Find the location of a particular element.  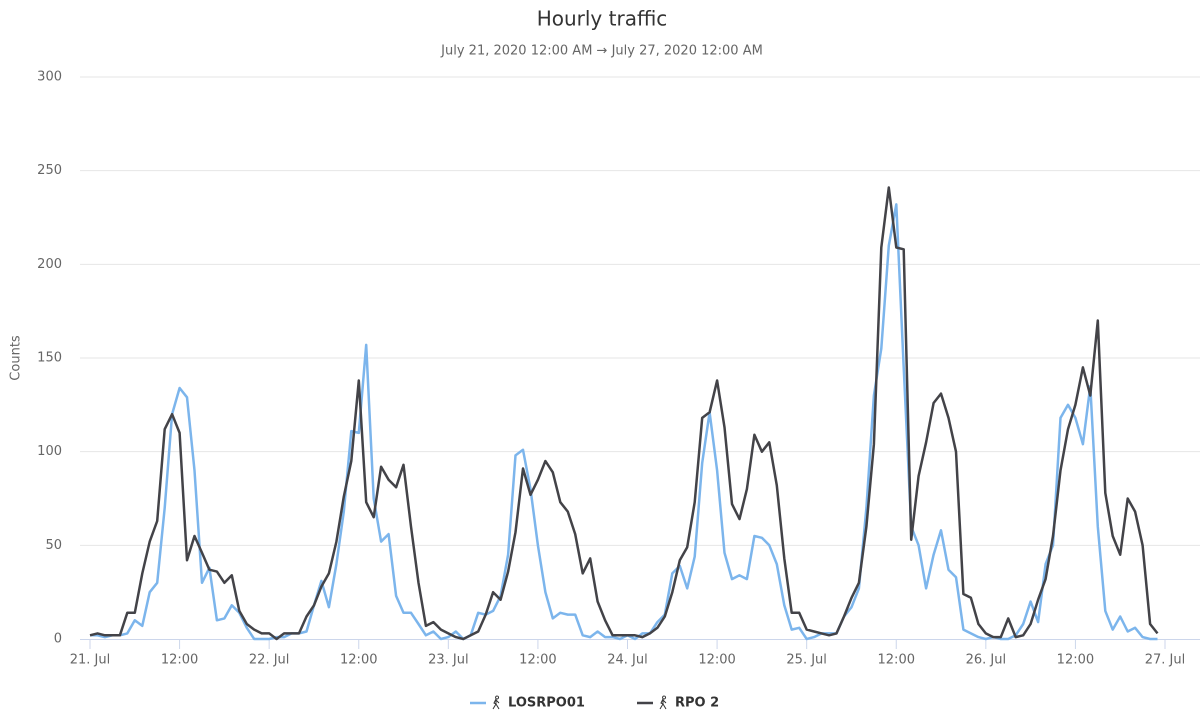

y-tick-label: 150 is located at coordinates (49, 358).